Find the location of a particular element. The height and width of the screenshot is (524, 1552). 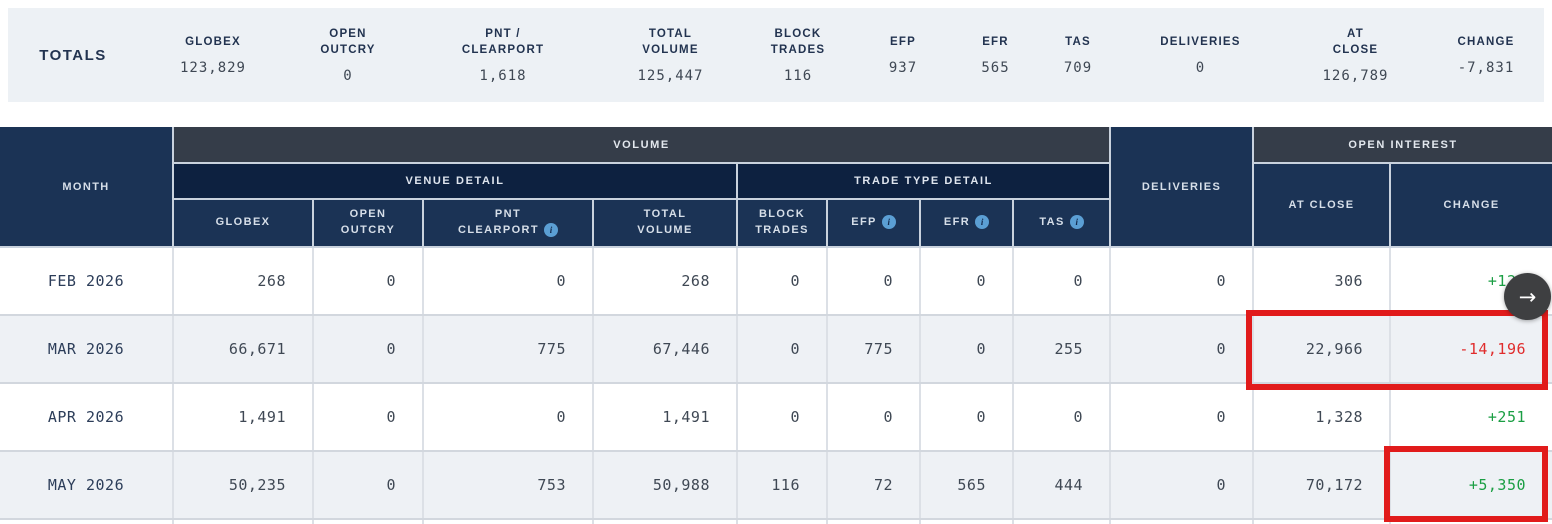

globex-cell: 66,671 is located at coordinates (243, 349).